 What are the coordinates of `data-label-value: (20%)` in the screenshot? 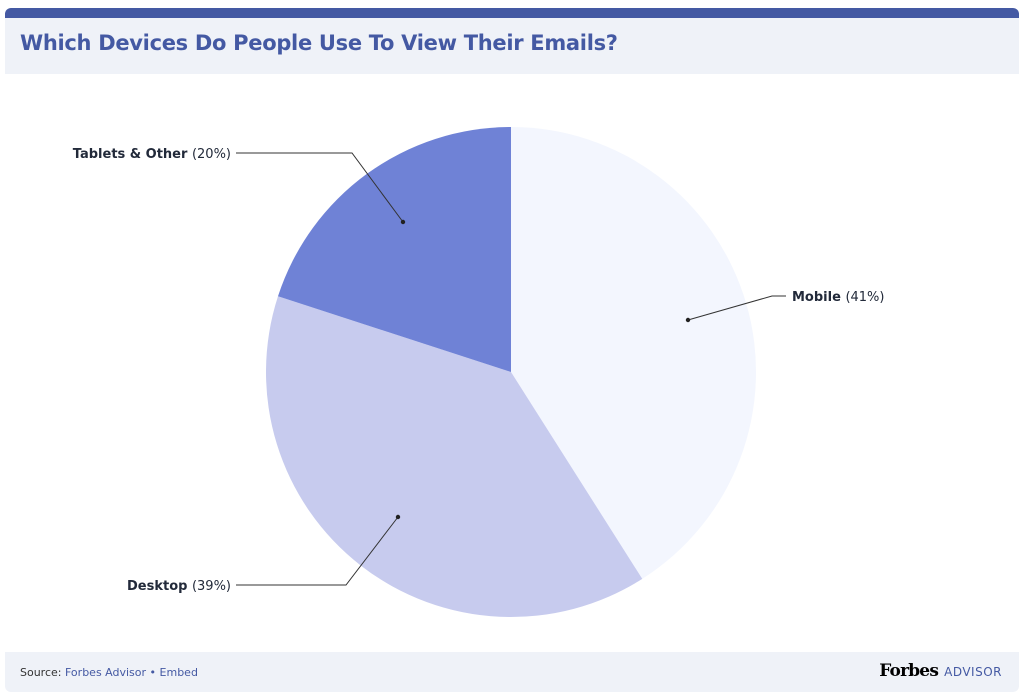 It's located at (211, 154).